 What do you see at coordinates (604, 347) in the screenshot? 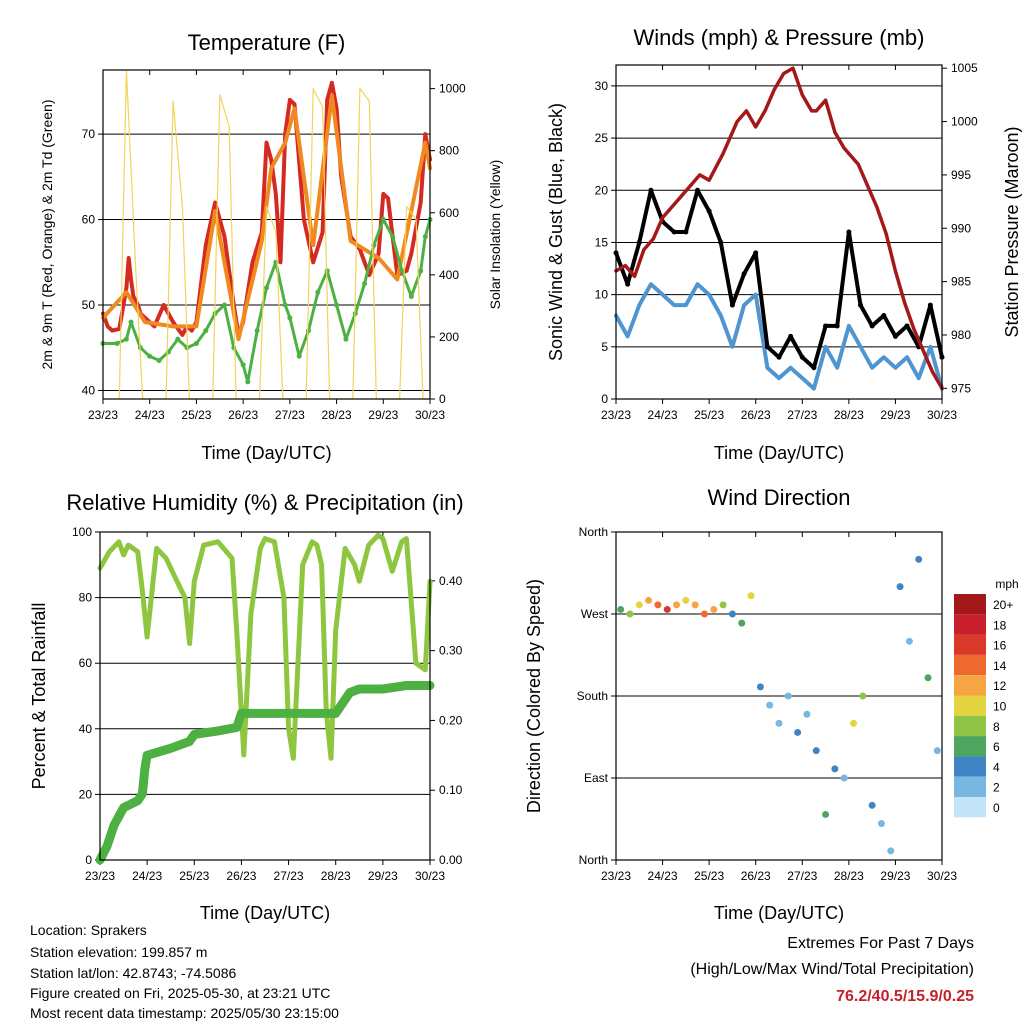
I see `y-tick-label: 5` at bounding box center [604, 347].